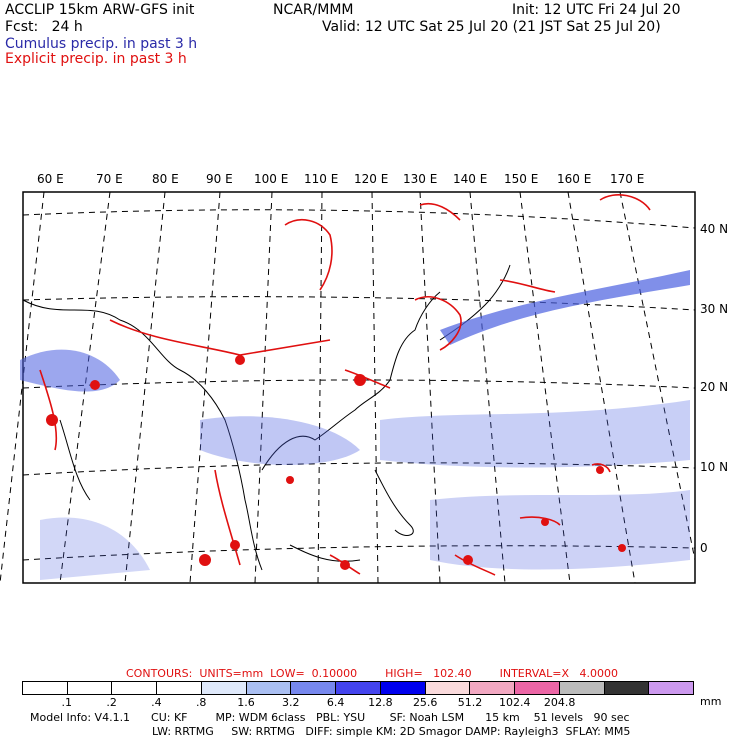  What do you see at coordinates (394, 502) in the screenshot?
I see `coastline-philippines` at bounding box center [394, 502].